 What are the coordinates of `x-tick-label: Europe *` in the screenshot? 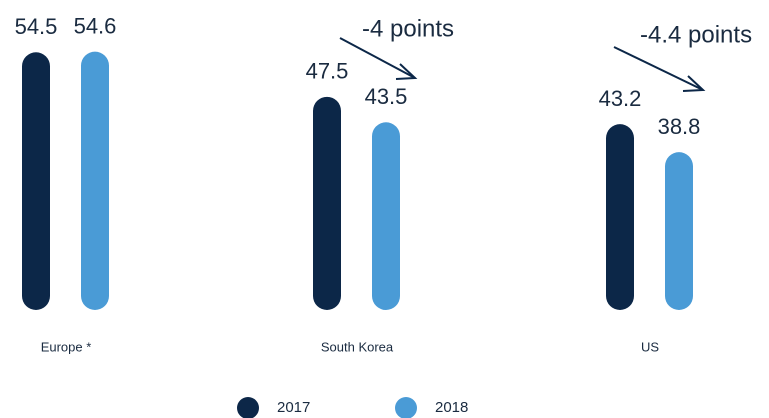 It's located at (66, 346).